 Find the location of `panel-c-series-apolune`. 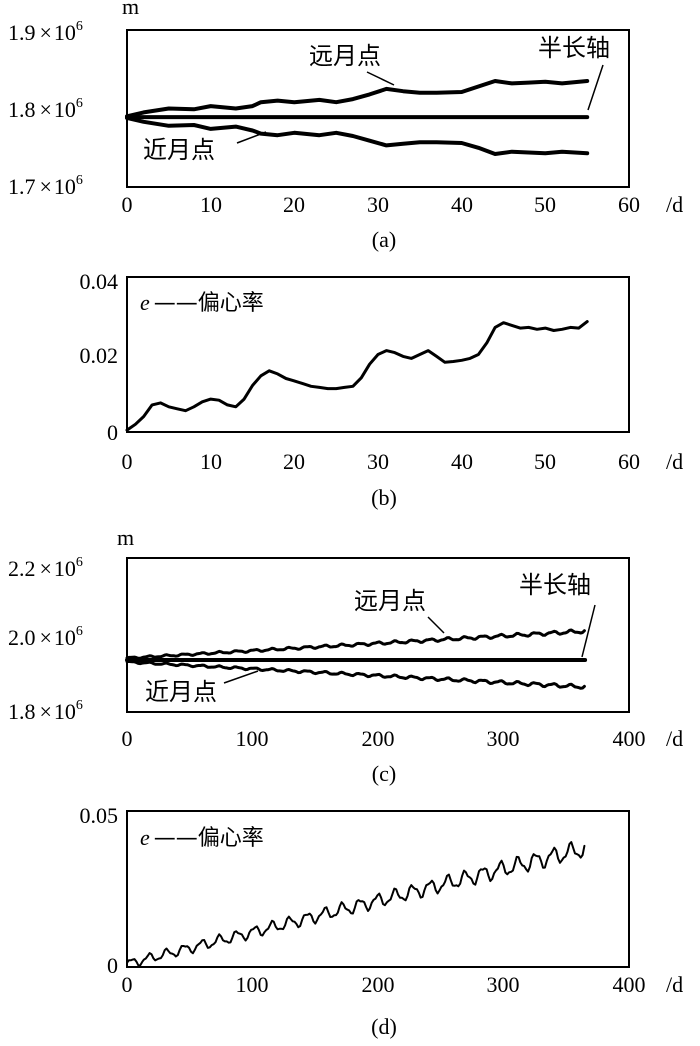

panel-c-series-apolune is located at coordinates (355, 644).